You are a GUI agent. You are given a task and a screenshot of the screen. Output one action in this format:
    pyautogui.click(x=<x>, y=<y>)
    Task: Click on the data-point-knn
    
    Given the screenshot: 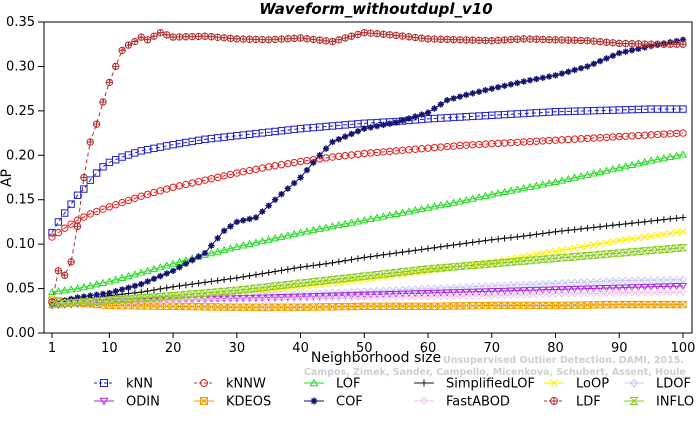 What is the action you would take?
    pyautogui.click(x=96, y=173)
    